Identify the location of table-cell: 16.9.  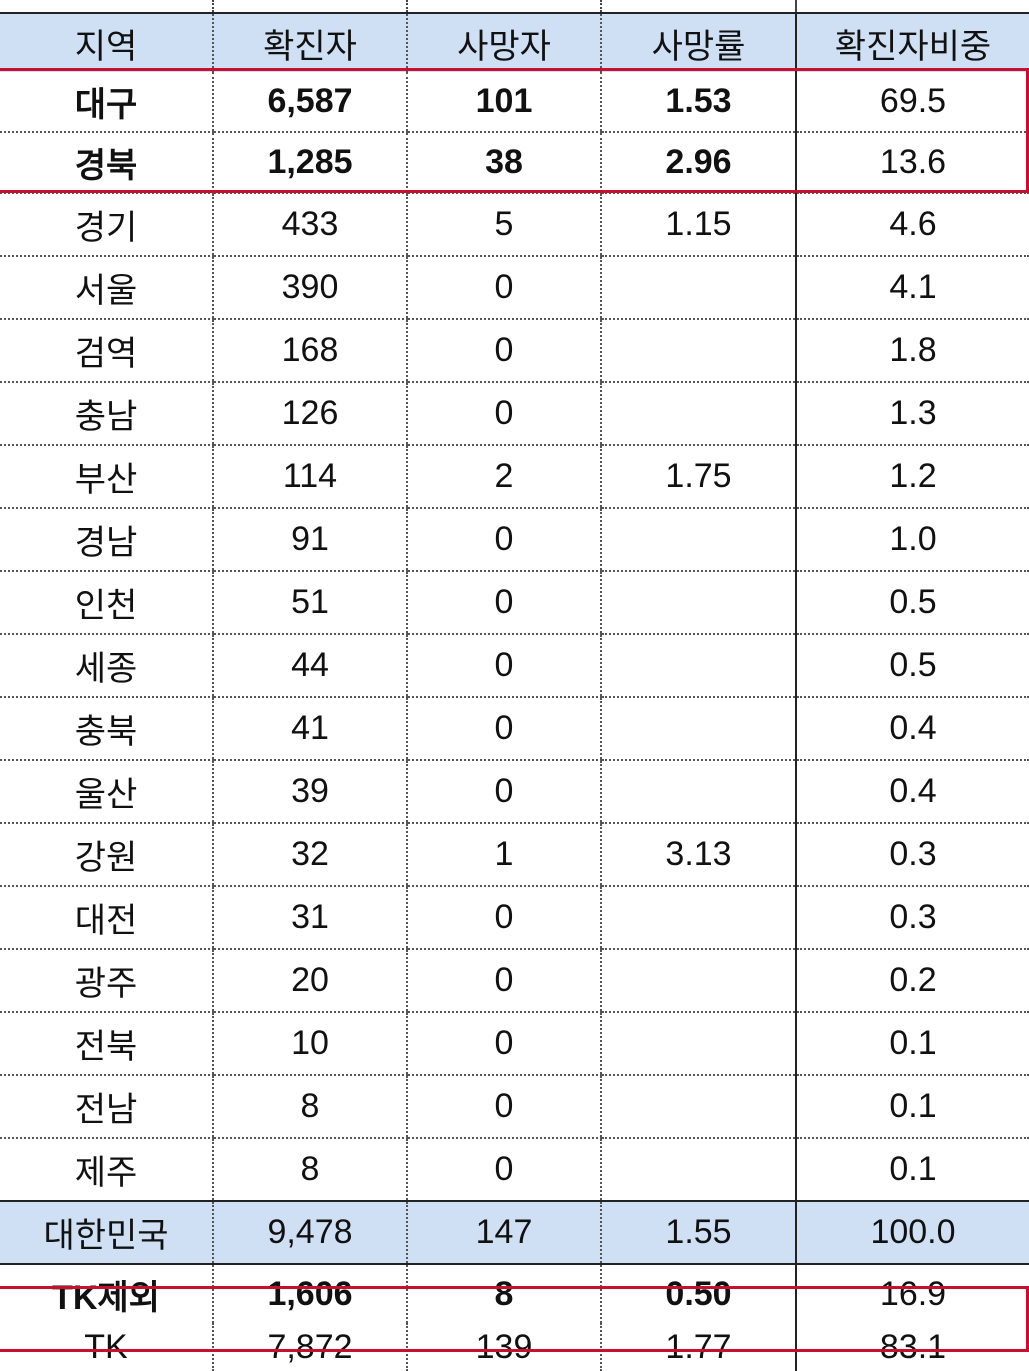
(912, 1293).